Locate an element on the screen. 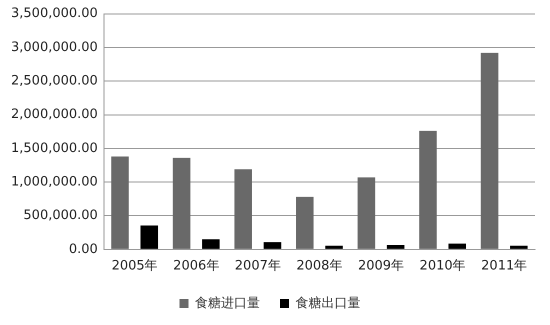 The width and height of the screenshot is (550, 325). y-tick-label: 0.00 is located at coordinates (83, 249).